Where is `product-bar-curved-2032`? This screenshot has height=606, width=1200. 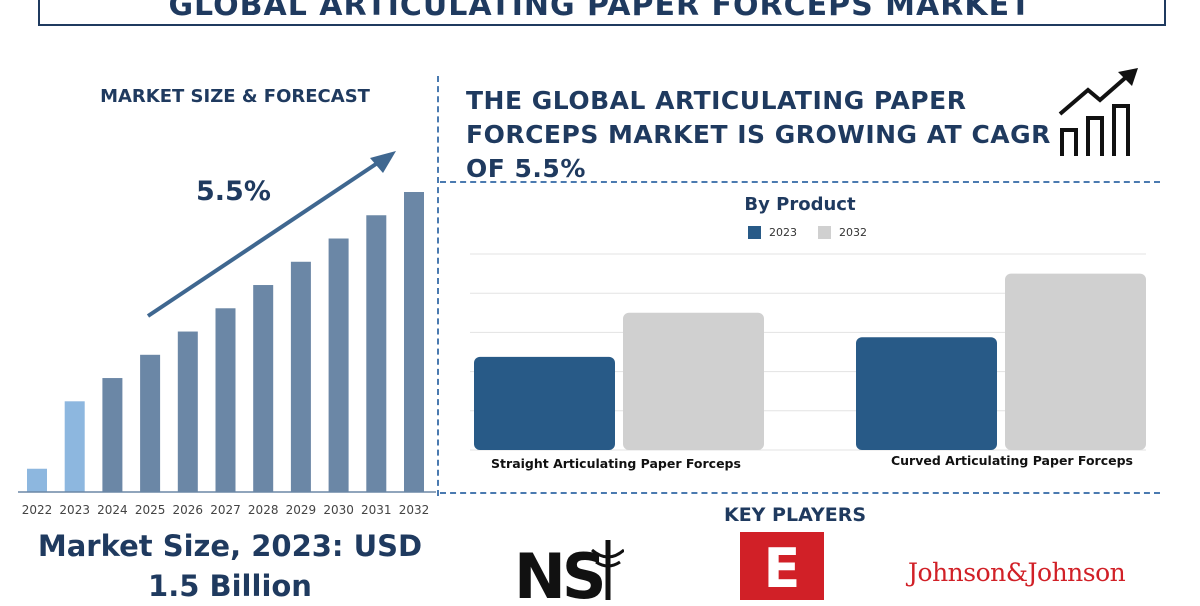 product-bar-curved-2032 is located at coordinates (1075, 361).